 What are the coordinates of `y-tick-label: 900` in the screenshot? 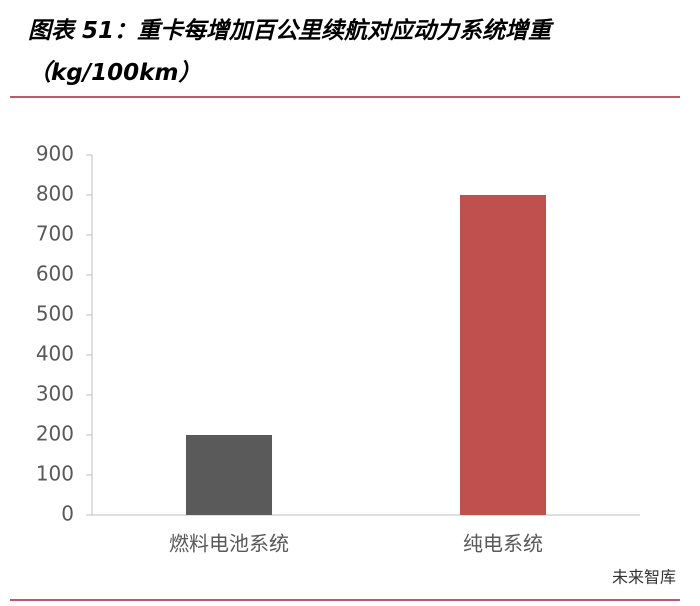 It's located at (55, 154).